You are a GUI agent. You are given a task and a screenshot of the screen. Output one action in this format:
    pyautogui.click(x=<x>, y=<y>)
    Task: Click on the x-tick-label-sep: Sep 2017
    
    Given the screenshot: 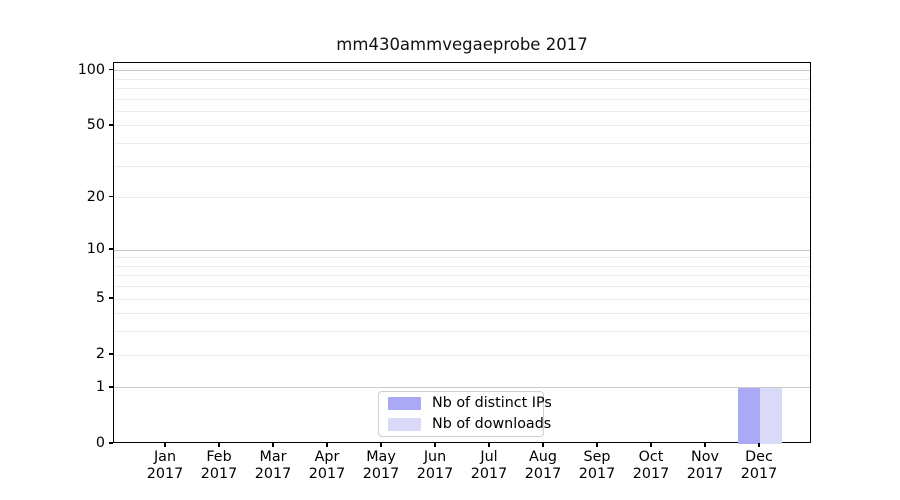 What is the action you would take?
    pyautogui.click(x=597, y=465)
    